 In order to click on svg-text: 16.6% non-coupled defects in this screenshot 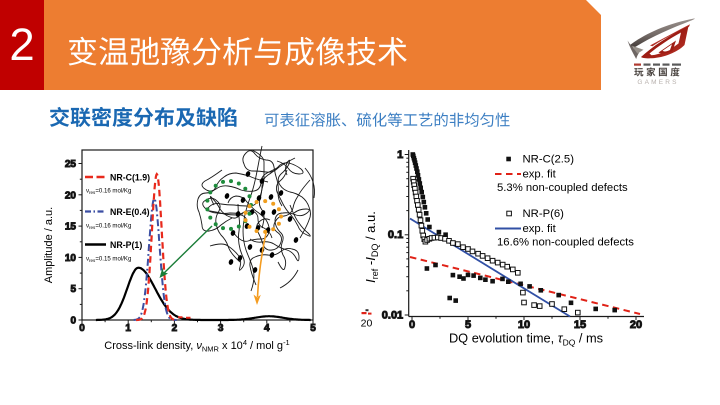, I will do `click(565, 243)`.